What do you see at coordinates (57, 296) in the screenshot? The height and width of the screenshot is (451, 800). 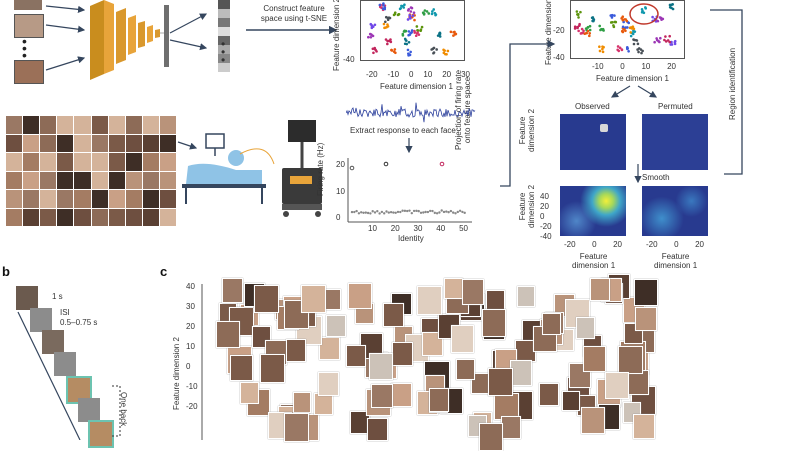 I see `duration-label: 1 s` at bounding box center [57, 296].